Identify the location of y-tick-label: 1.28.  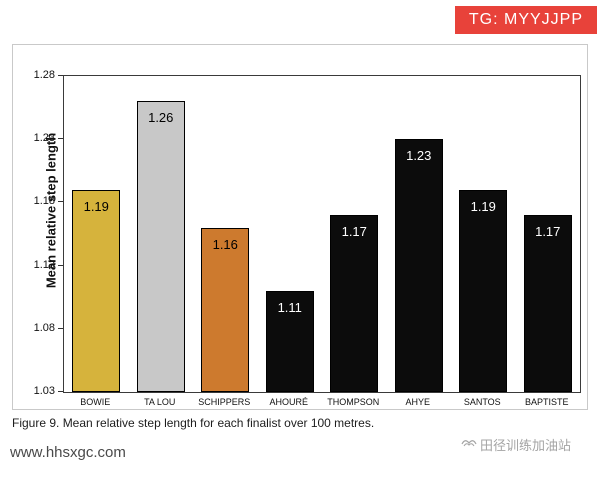
(44, 75).